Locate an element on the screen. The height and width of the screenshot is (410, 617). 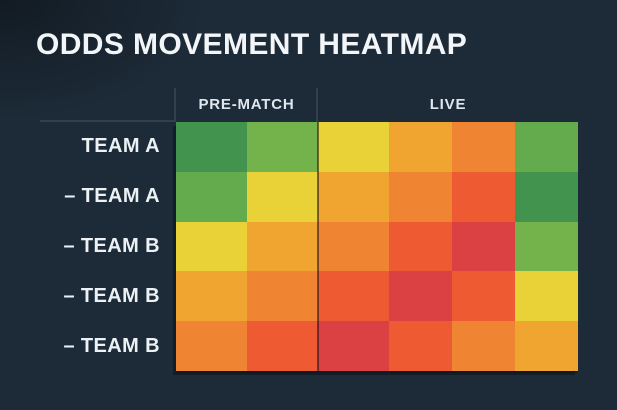
heatmap-cell-r5-c1 is located at coordinates (211, 346).